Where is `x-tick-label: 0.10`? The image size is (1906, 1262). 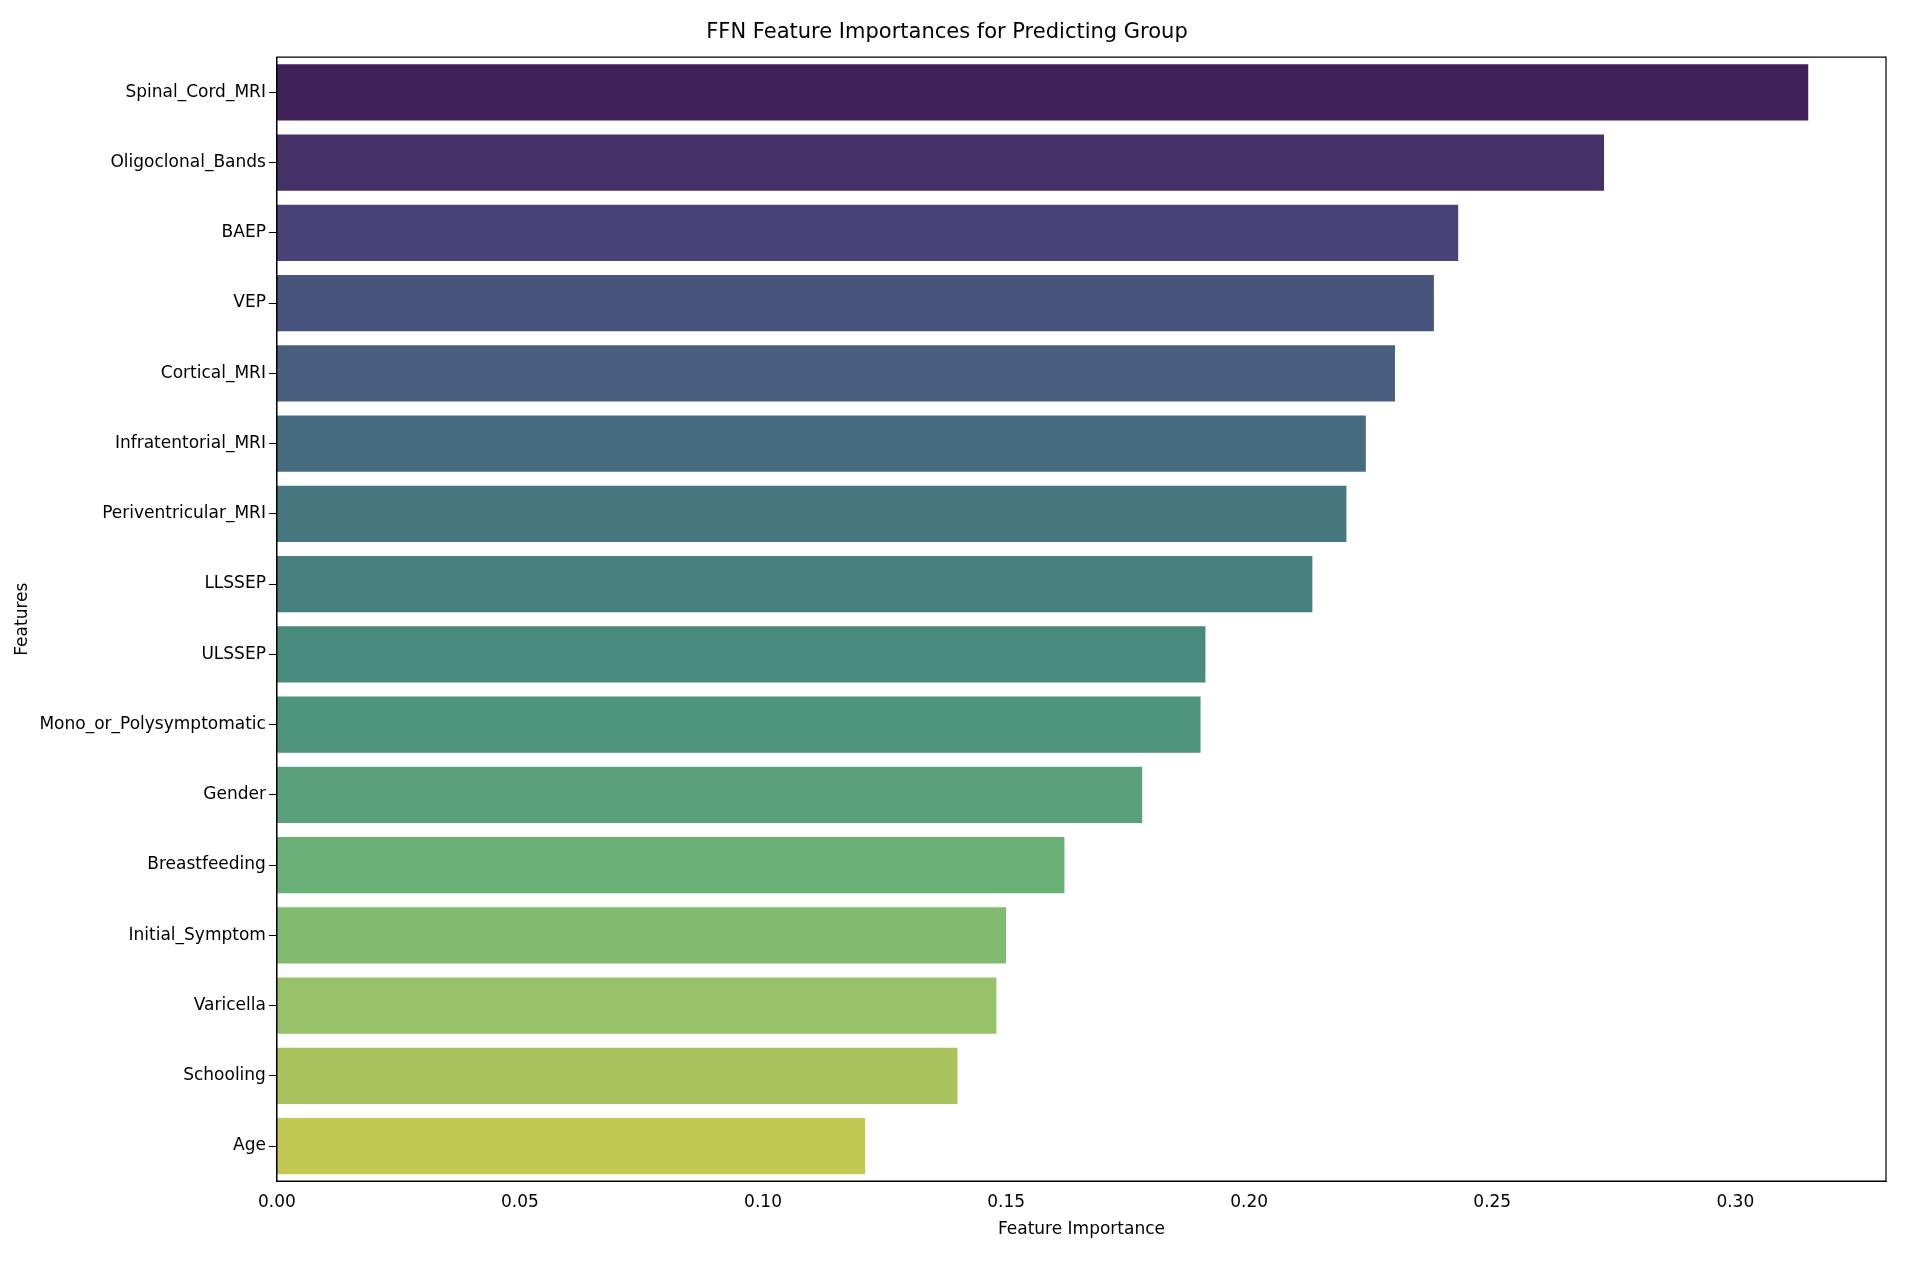 x-tick-label: 0.10 is located at coordinates (763, 1200).